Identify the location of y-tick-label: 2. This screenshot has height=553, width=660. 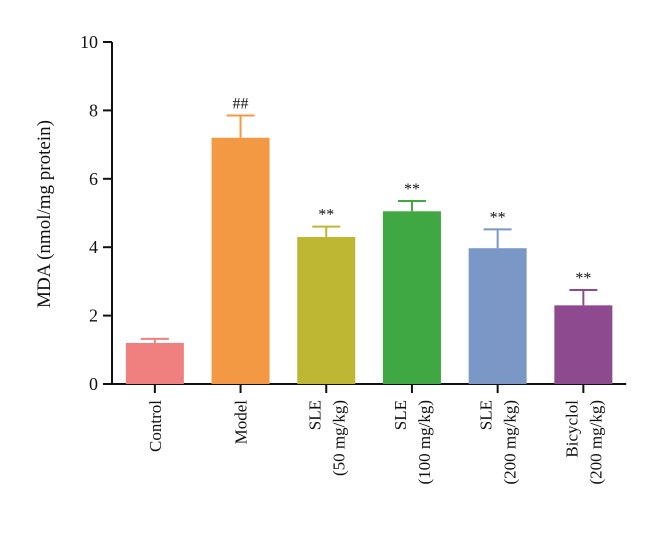
(93, 316).